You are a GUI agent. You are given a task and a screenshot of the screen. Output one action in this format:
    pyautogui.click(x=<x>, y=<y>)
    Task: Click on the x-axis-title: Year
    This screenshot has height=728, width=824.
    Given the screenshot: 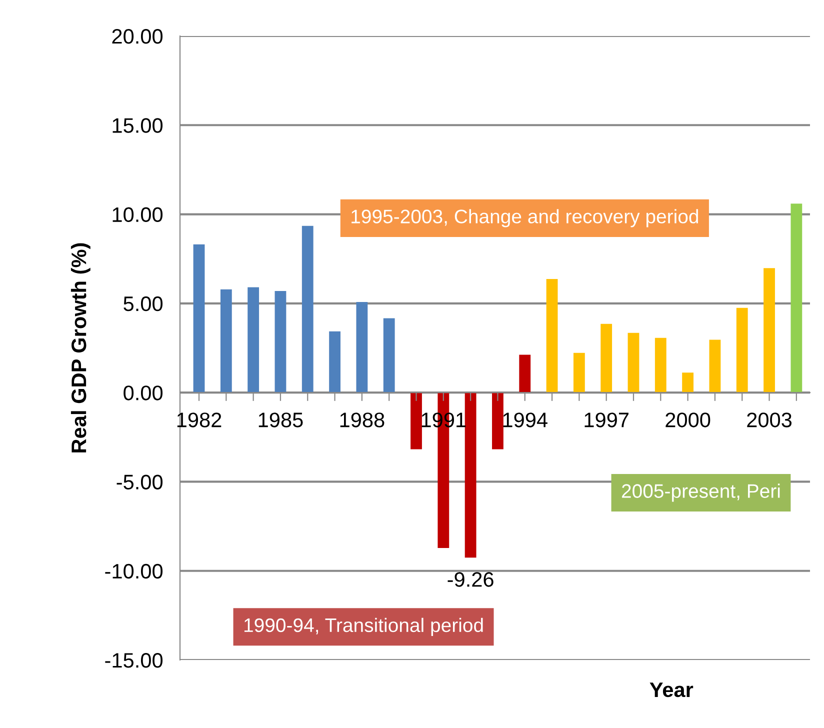 What is the action you would take?
    pyautogui.click(x=672, y=690)
    